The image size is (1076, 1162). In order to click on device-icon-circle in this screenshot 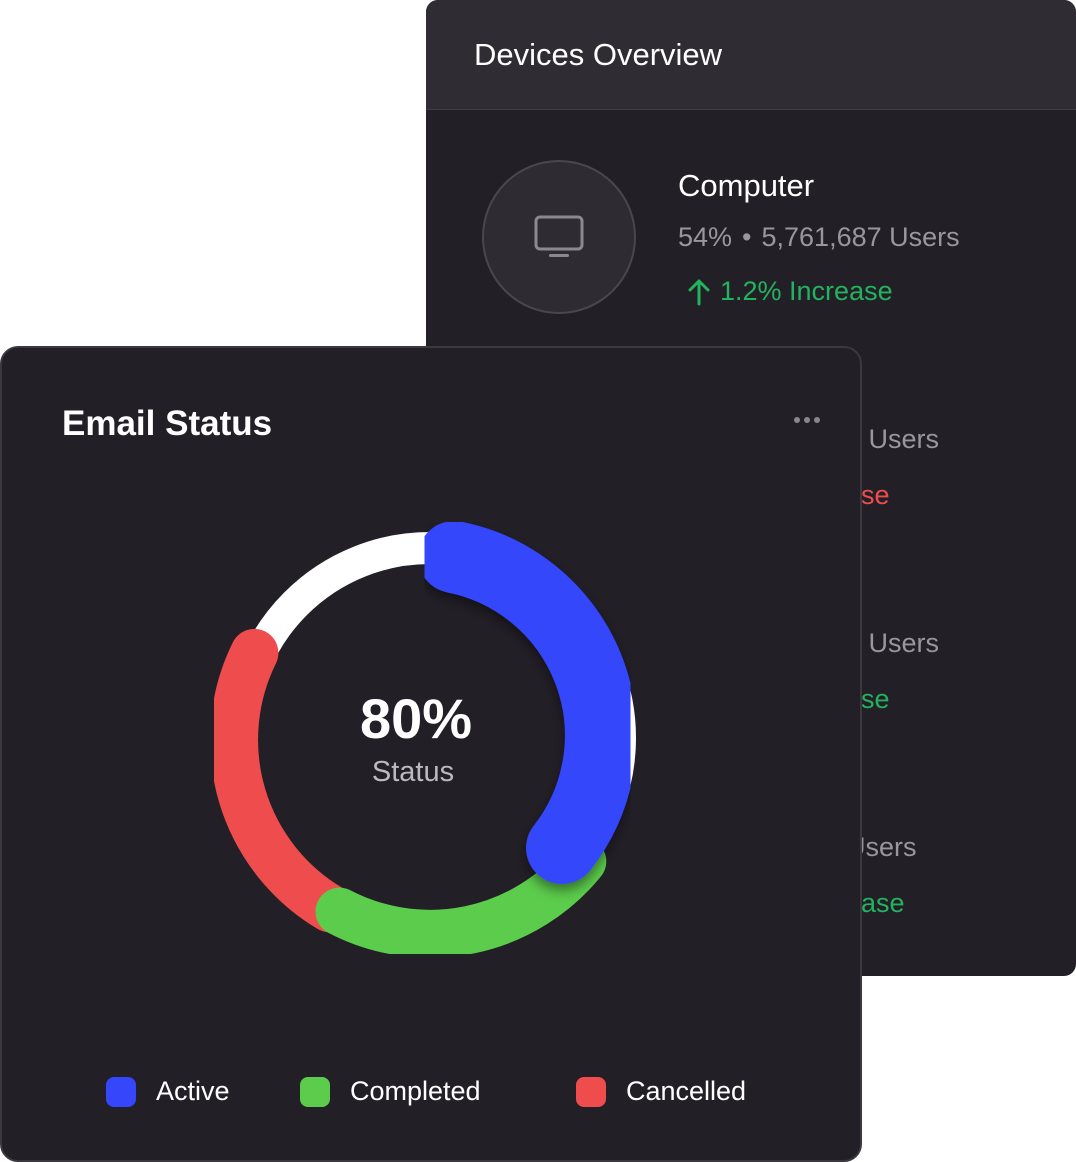, I will do `click(559, 237)`.